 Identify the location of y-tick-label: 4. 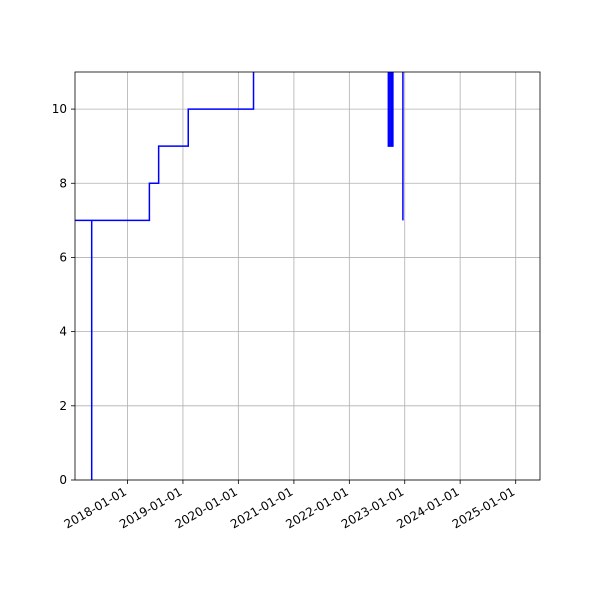
(63, 332).